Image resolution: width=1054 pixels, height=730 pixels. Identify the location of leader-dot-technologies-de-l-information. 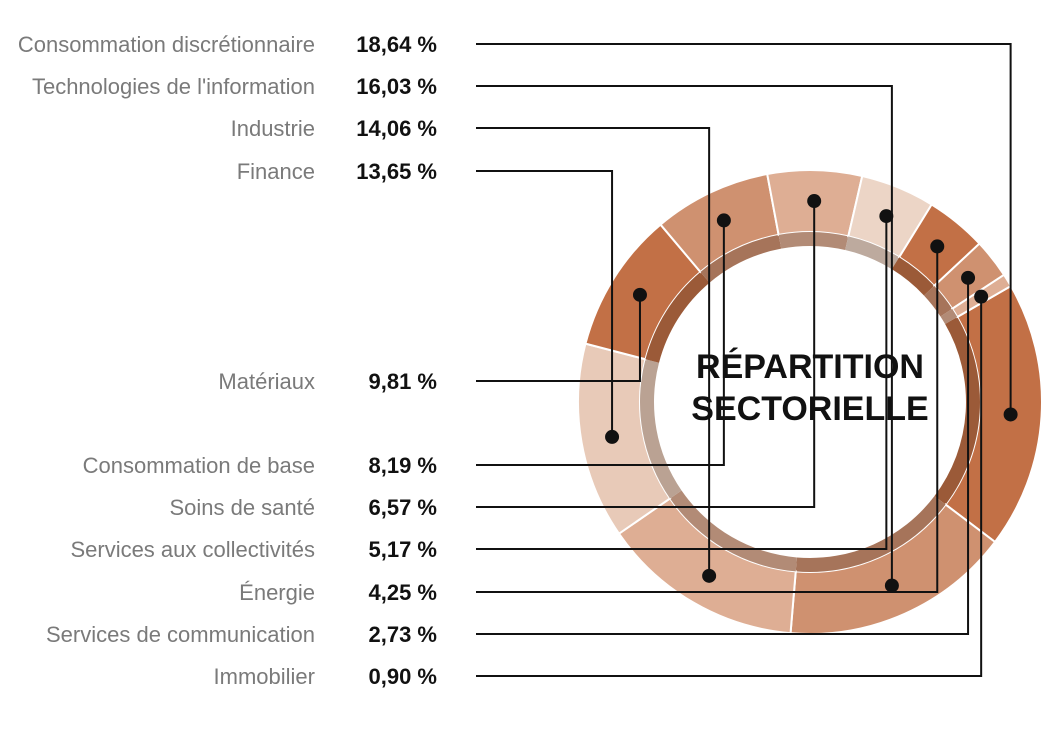
(891, 585).